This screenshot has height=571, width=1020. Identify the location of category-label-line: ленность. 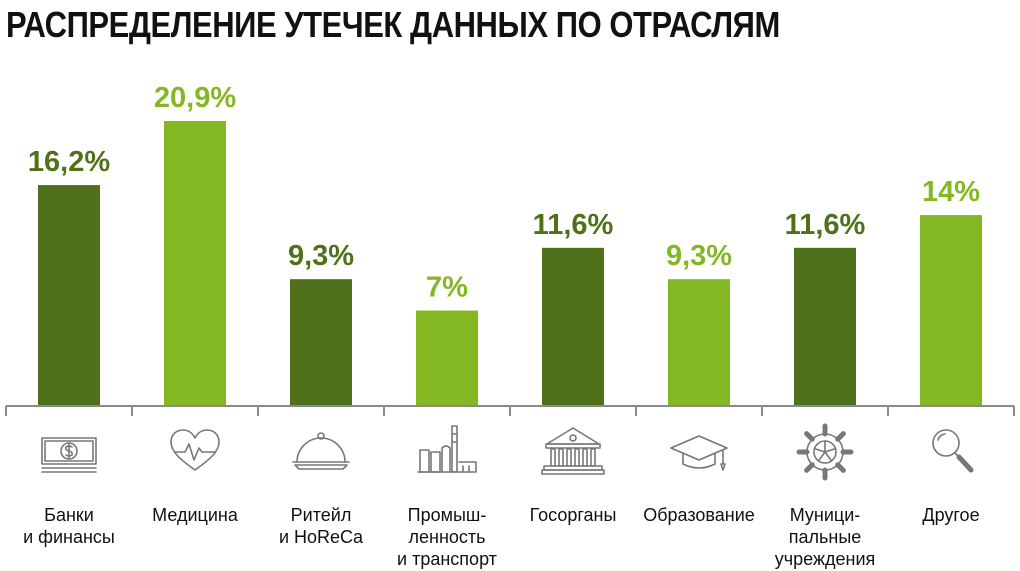
(446, 537).